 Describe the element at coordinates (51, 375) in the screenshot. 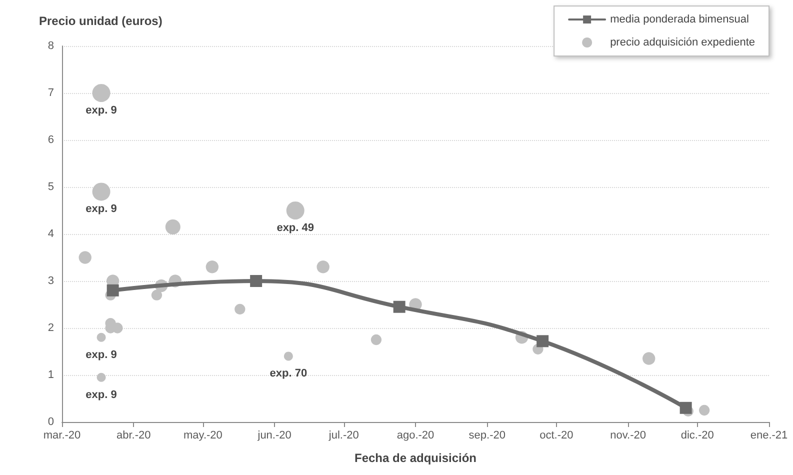

I see `y-tick-label: 1` at that location.